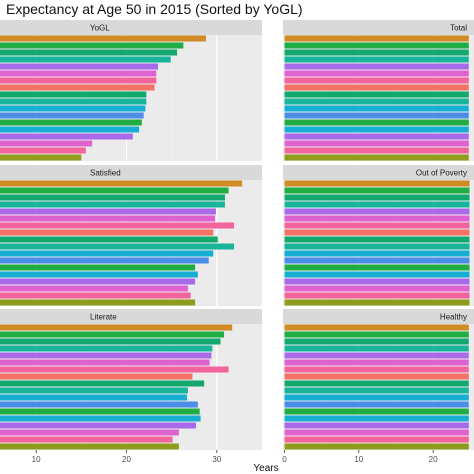  Describe the element at coordinates (103, 317) in the screenshot. I see `facet-strip-label: Literate` at that location.